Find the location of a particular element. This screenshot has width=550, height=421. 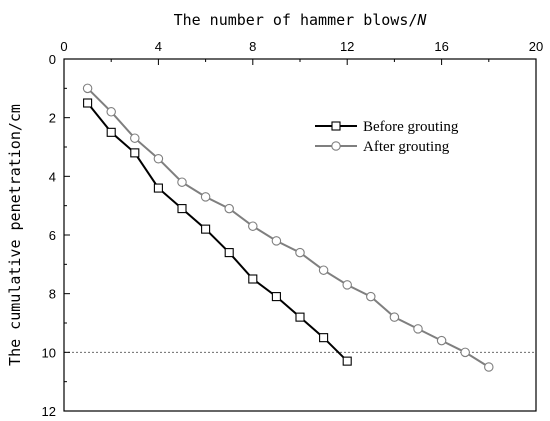

x-axis-ticks: 0 4 8 12 16 20 is located at coordinates (301, 52).